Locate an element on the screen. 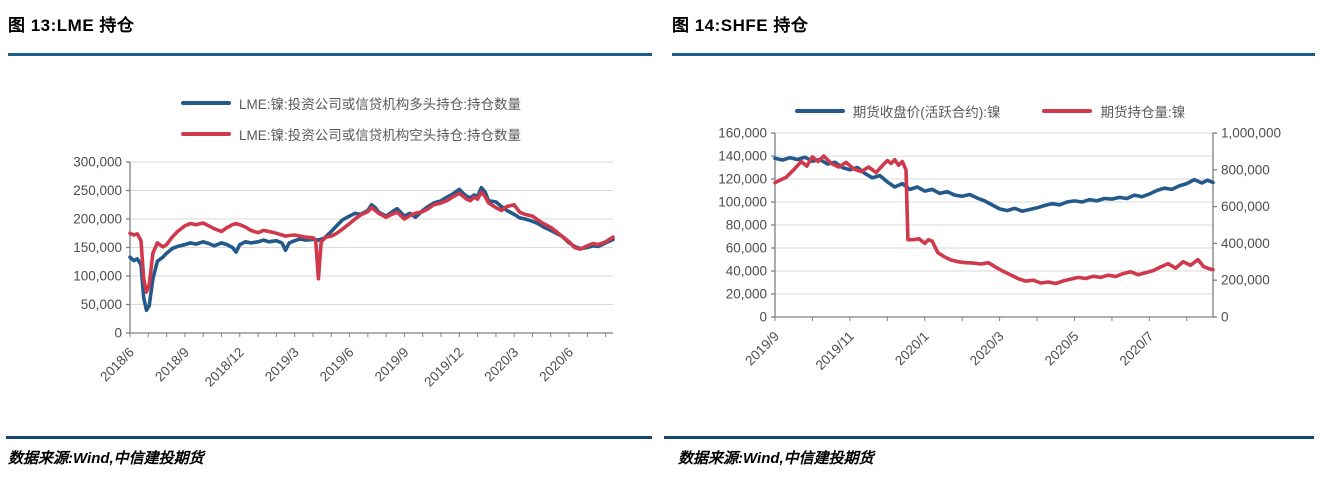 The height and width of the screenshot is (479, 1320). y-axis-right-label: 200,000 is located at coordinates (1245, 280).